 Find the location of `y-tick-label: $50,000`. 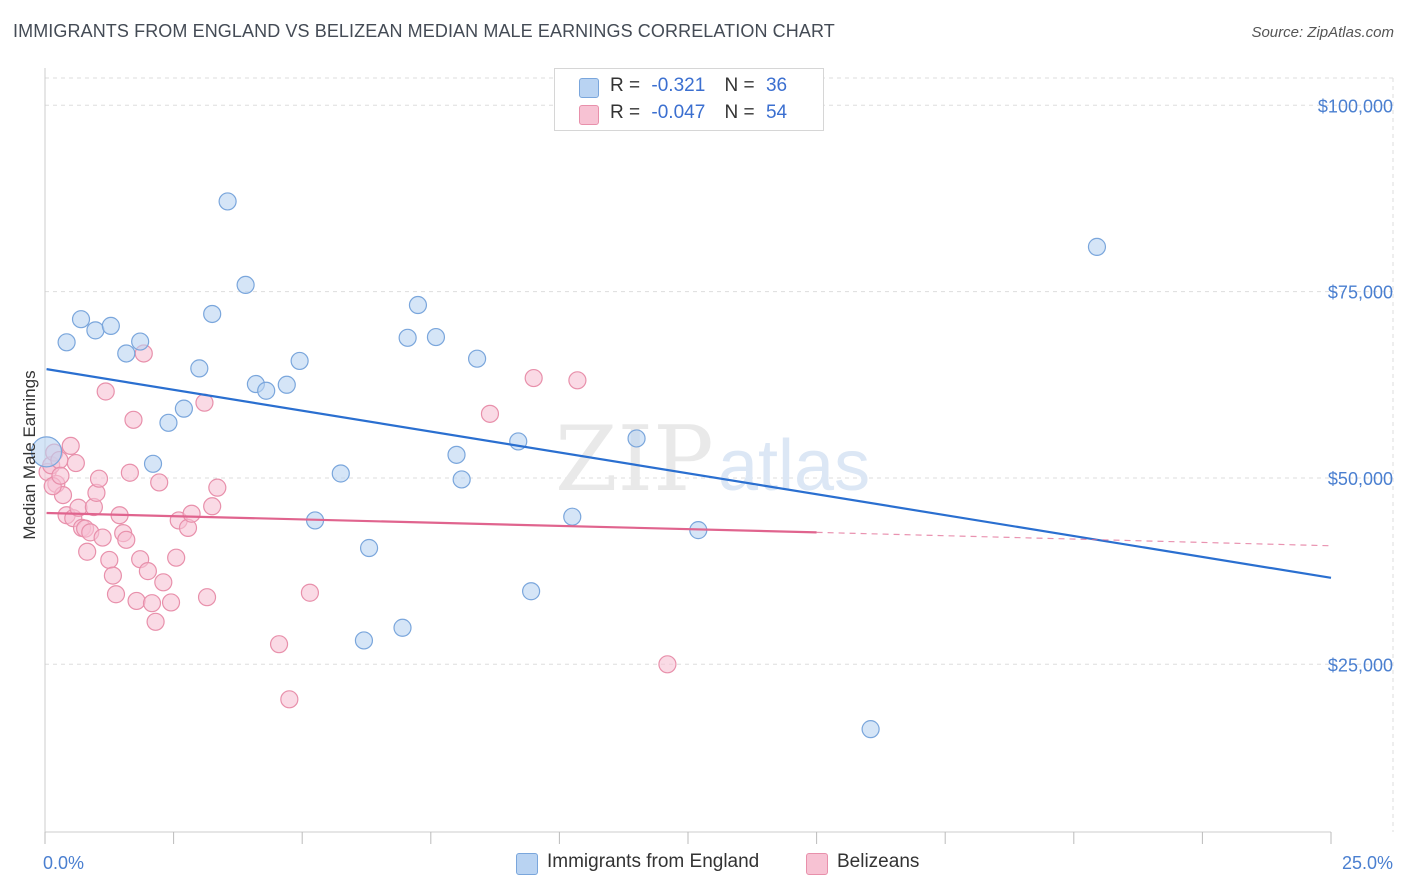

y-tick-label: $50,000 is located at coordinates (1360, 479).